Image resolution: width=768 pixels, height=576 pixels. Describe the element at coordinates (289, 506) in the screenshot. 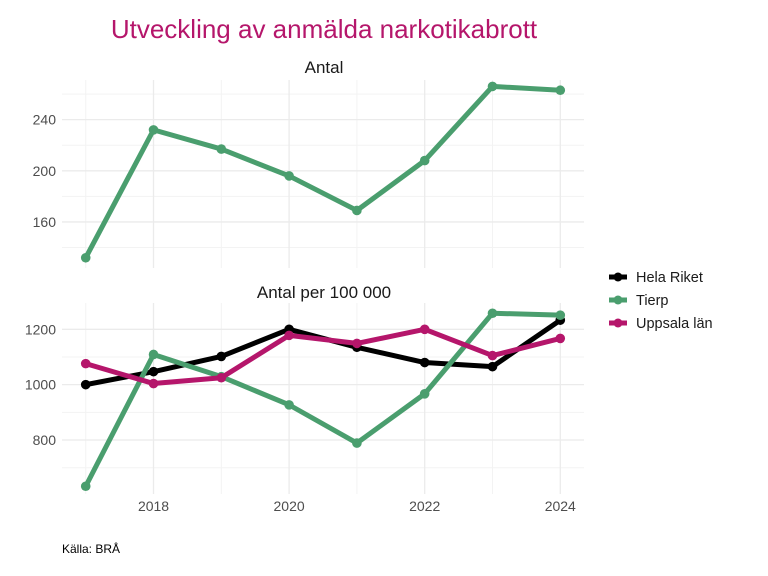

I see `x-tick-label: 2020` at that location.